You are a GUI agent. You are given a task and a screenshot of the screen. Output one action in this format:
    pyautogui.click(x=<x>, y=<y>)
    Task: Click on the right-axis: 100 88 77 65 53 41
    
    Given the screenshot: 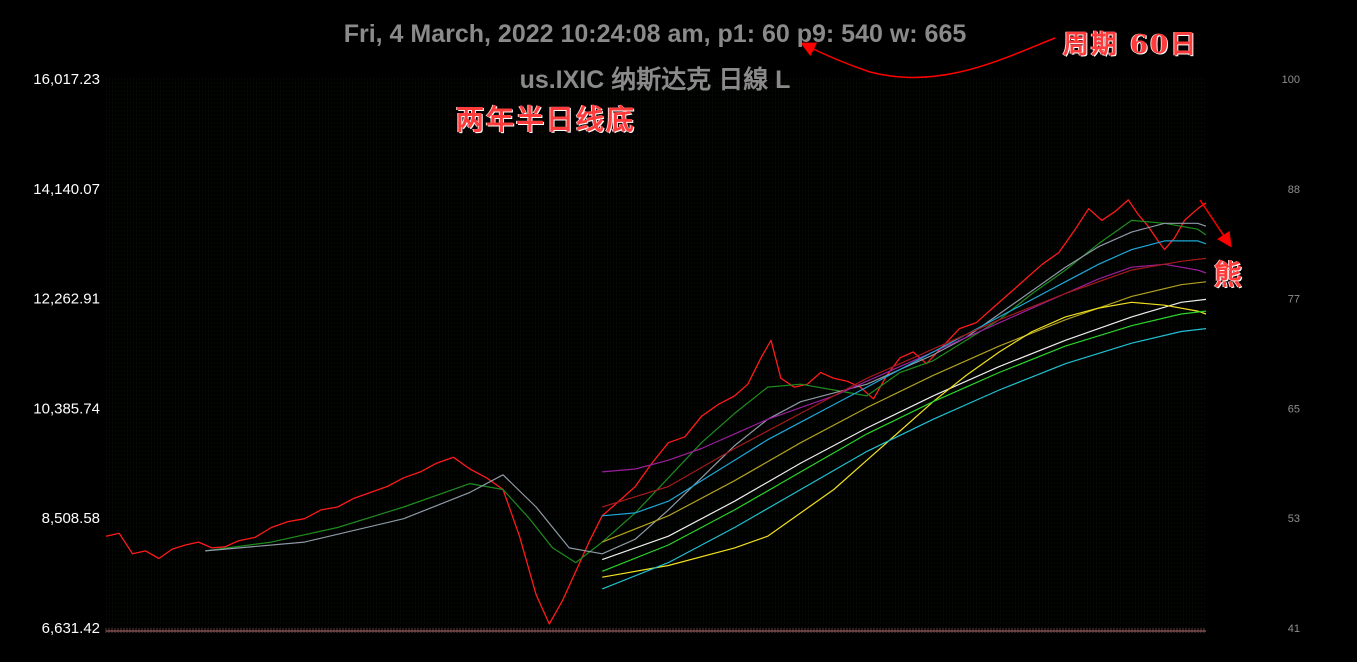 What is the action you would take?
    pyautogui.click(x=1291, y=354)
    